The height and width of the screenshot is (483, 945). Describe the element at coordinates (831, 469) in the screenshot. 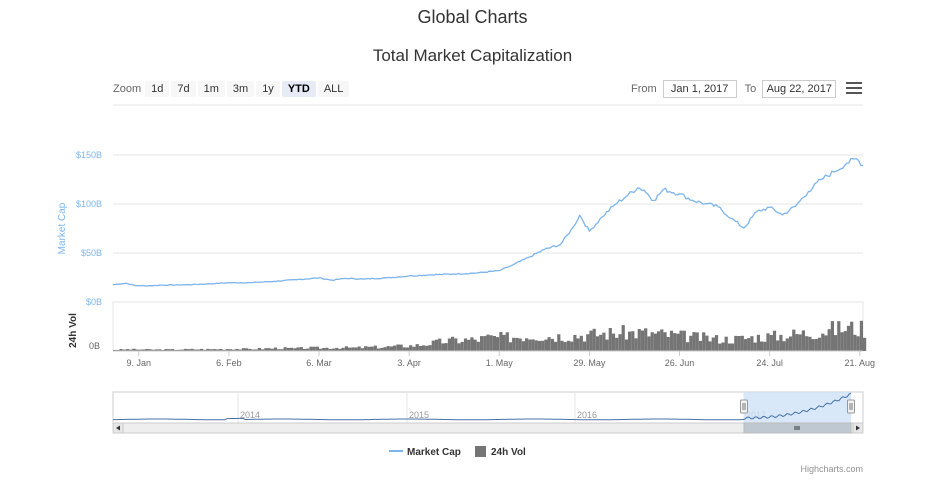

I see `highcharts-credits: Highcharts.com` at that location.